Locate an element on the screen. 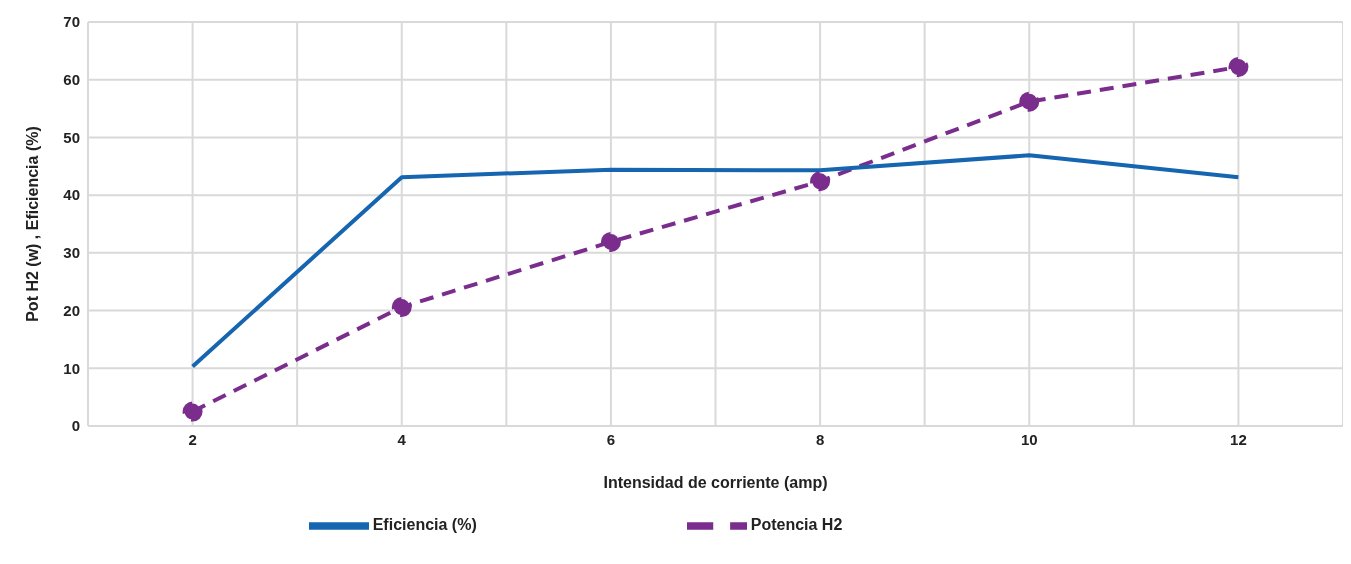 The height and width of the screenshot is (564, 1351). x-tick-label: 12 is located at coordinates (1238, 439).